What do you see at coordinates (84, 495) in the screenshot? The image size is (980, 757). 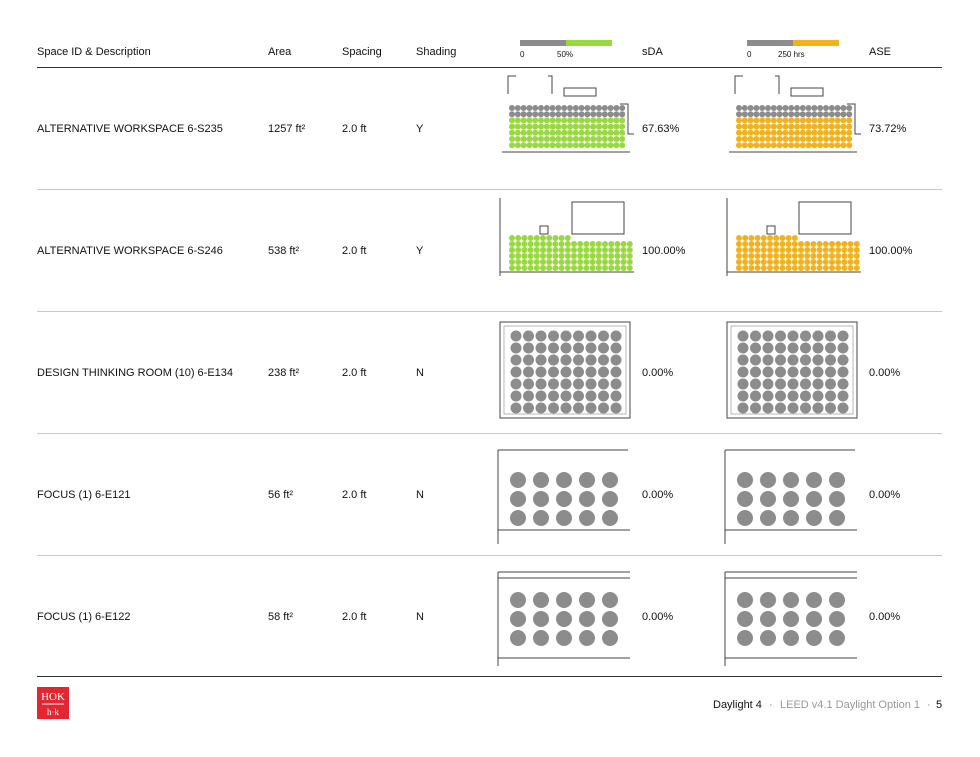 I see `space-name: FOCUS (1) 6-E121` at bounding box center [84, 495].